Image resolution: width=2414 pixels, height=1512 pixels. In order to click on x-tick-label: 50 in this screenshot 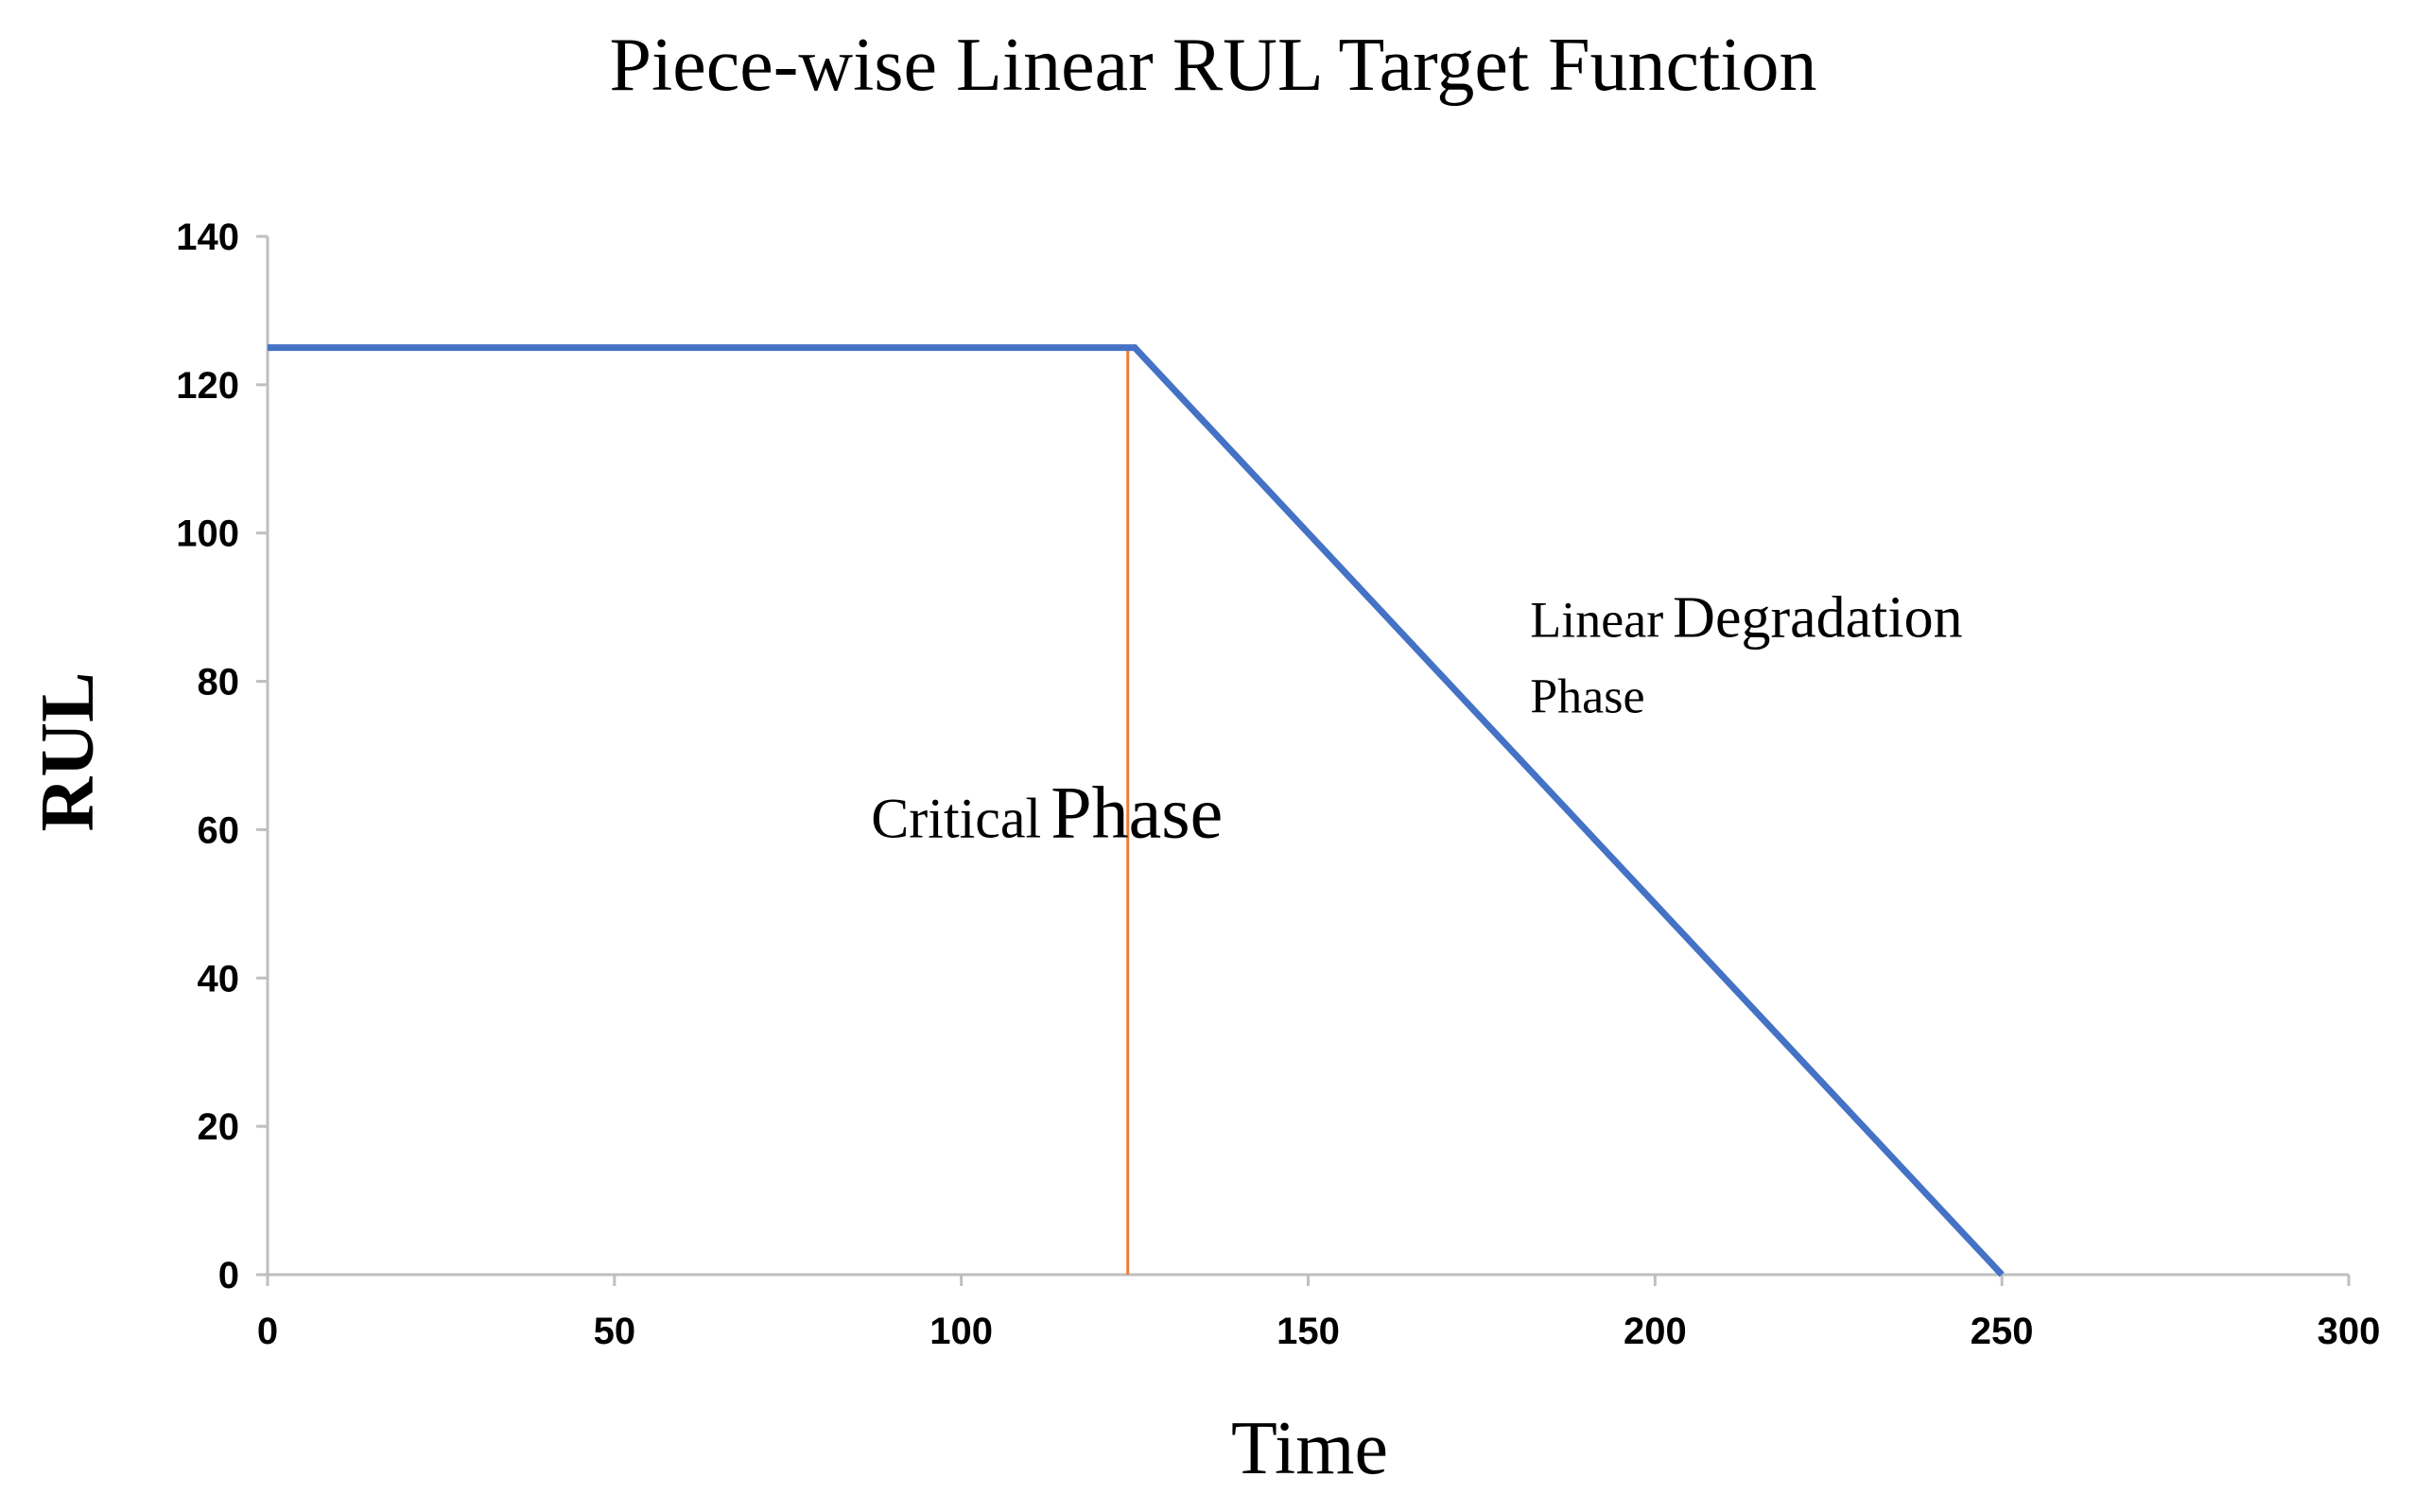, I will do `click(615, 1331)`.